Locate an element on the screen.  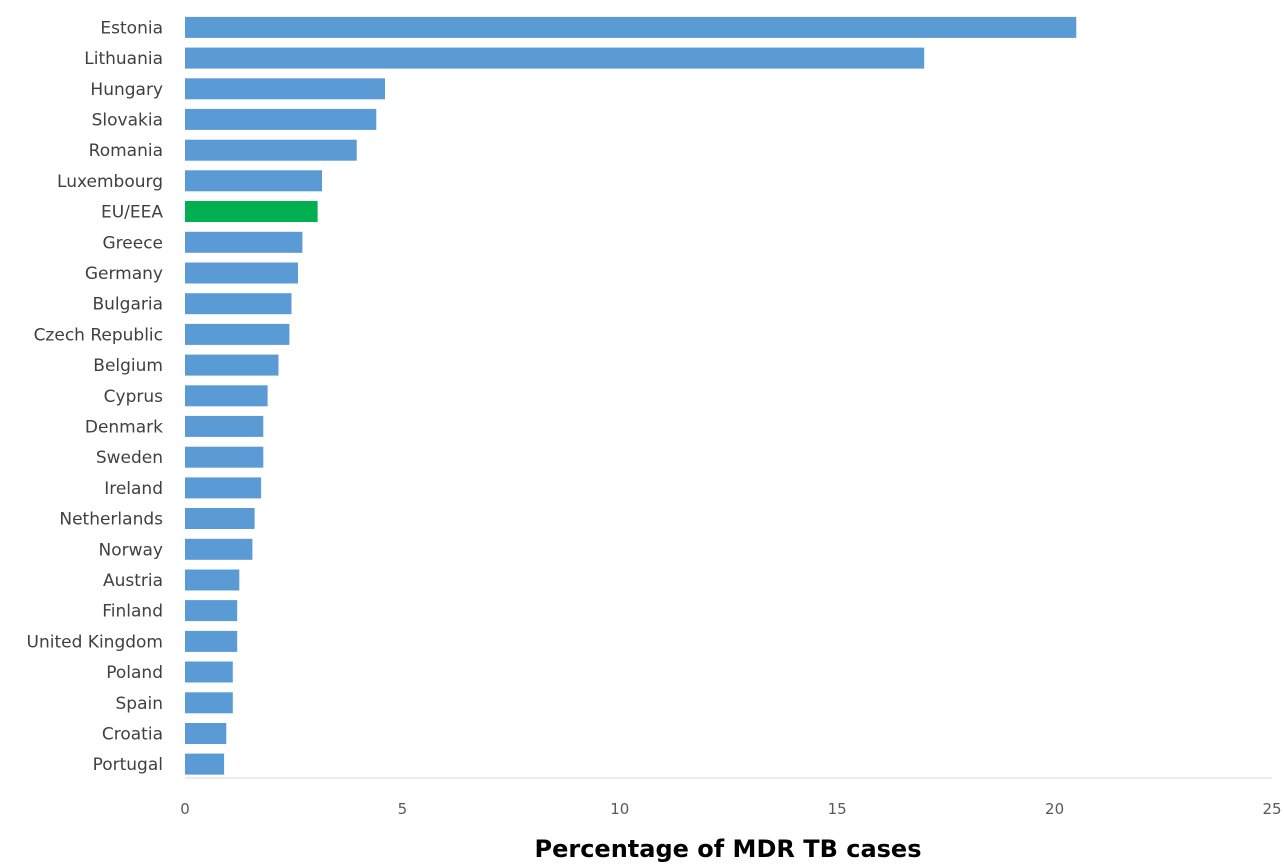
category-label-czech-republic: Czech Republic is located at coordinates (98, 335).